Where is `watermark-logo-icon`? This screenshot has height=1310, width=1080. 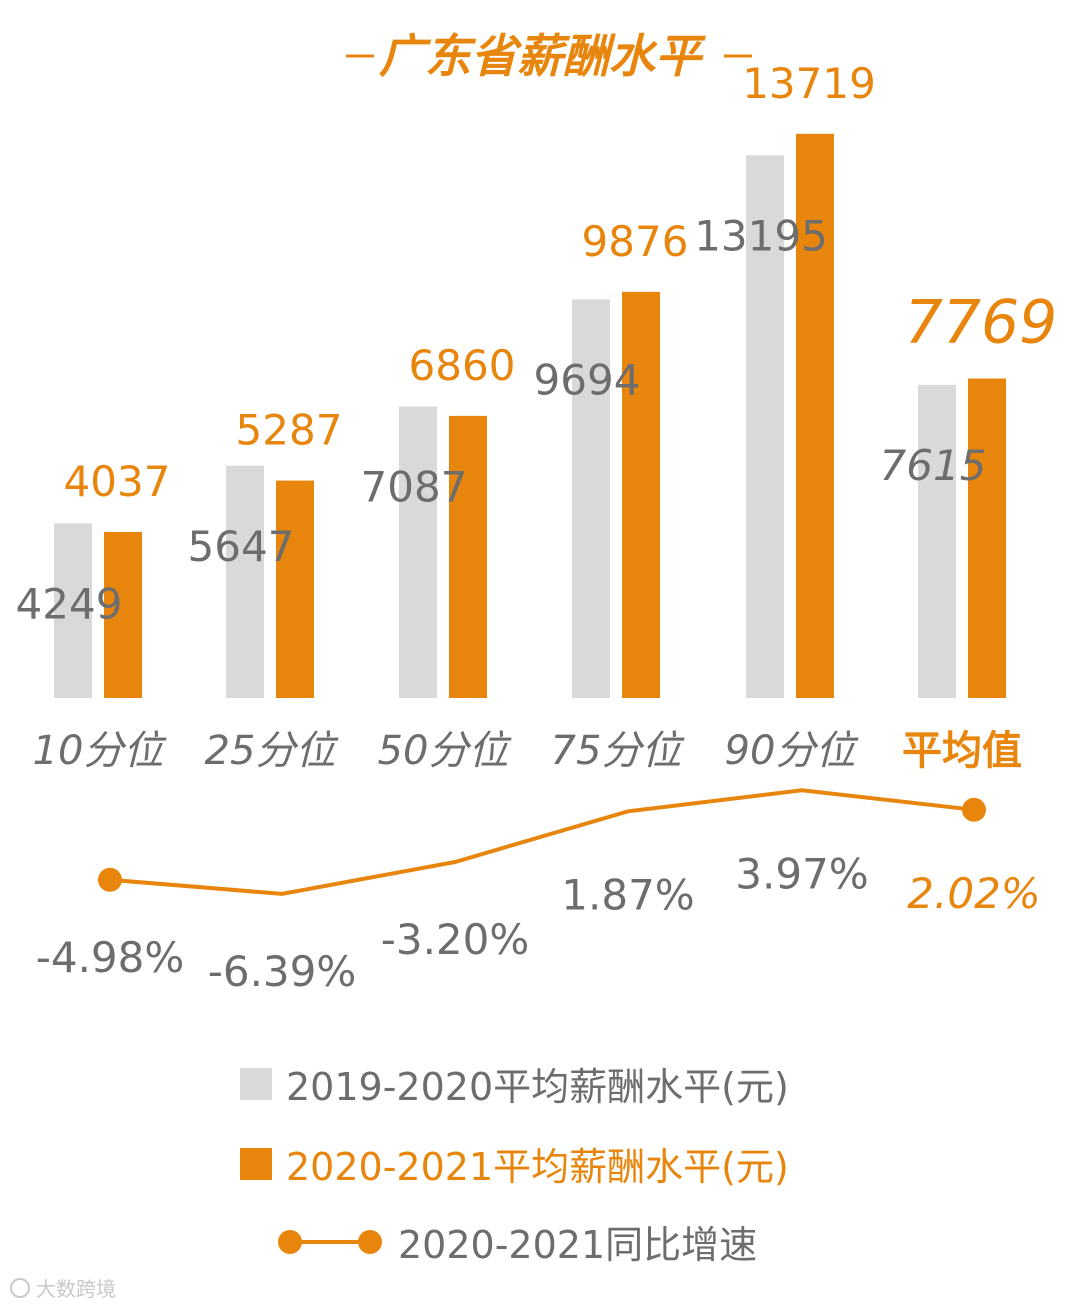 watermark-logo-icon is located at coordinates (20, 1288).